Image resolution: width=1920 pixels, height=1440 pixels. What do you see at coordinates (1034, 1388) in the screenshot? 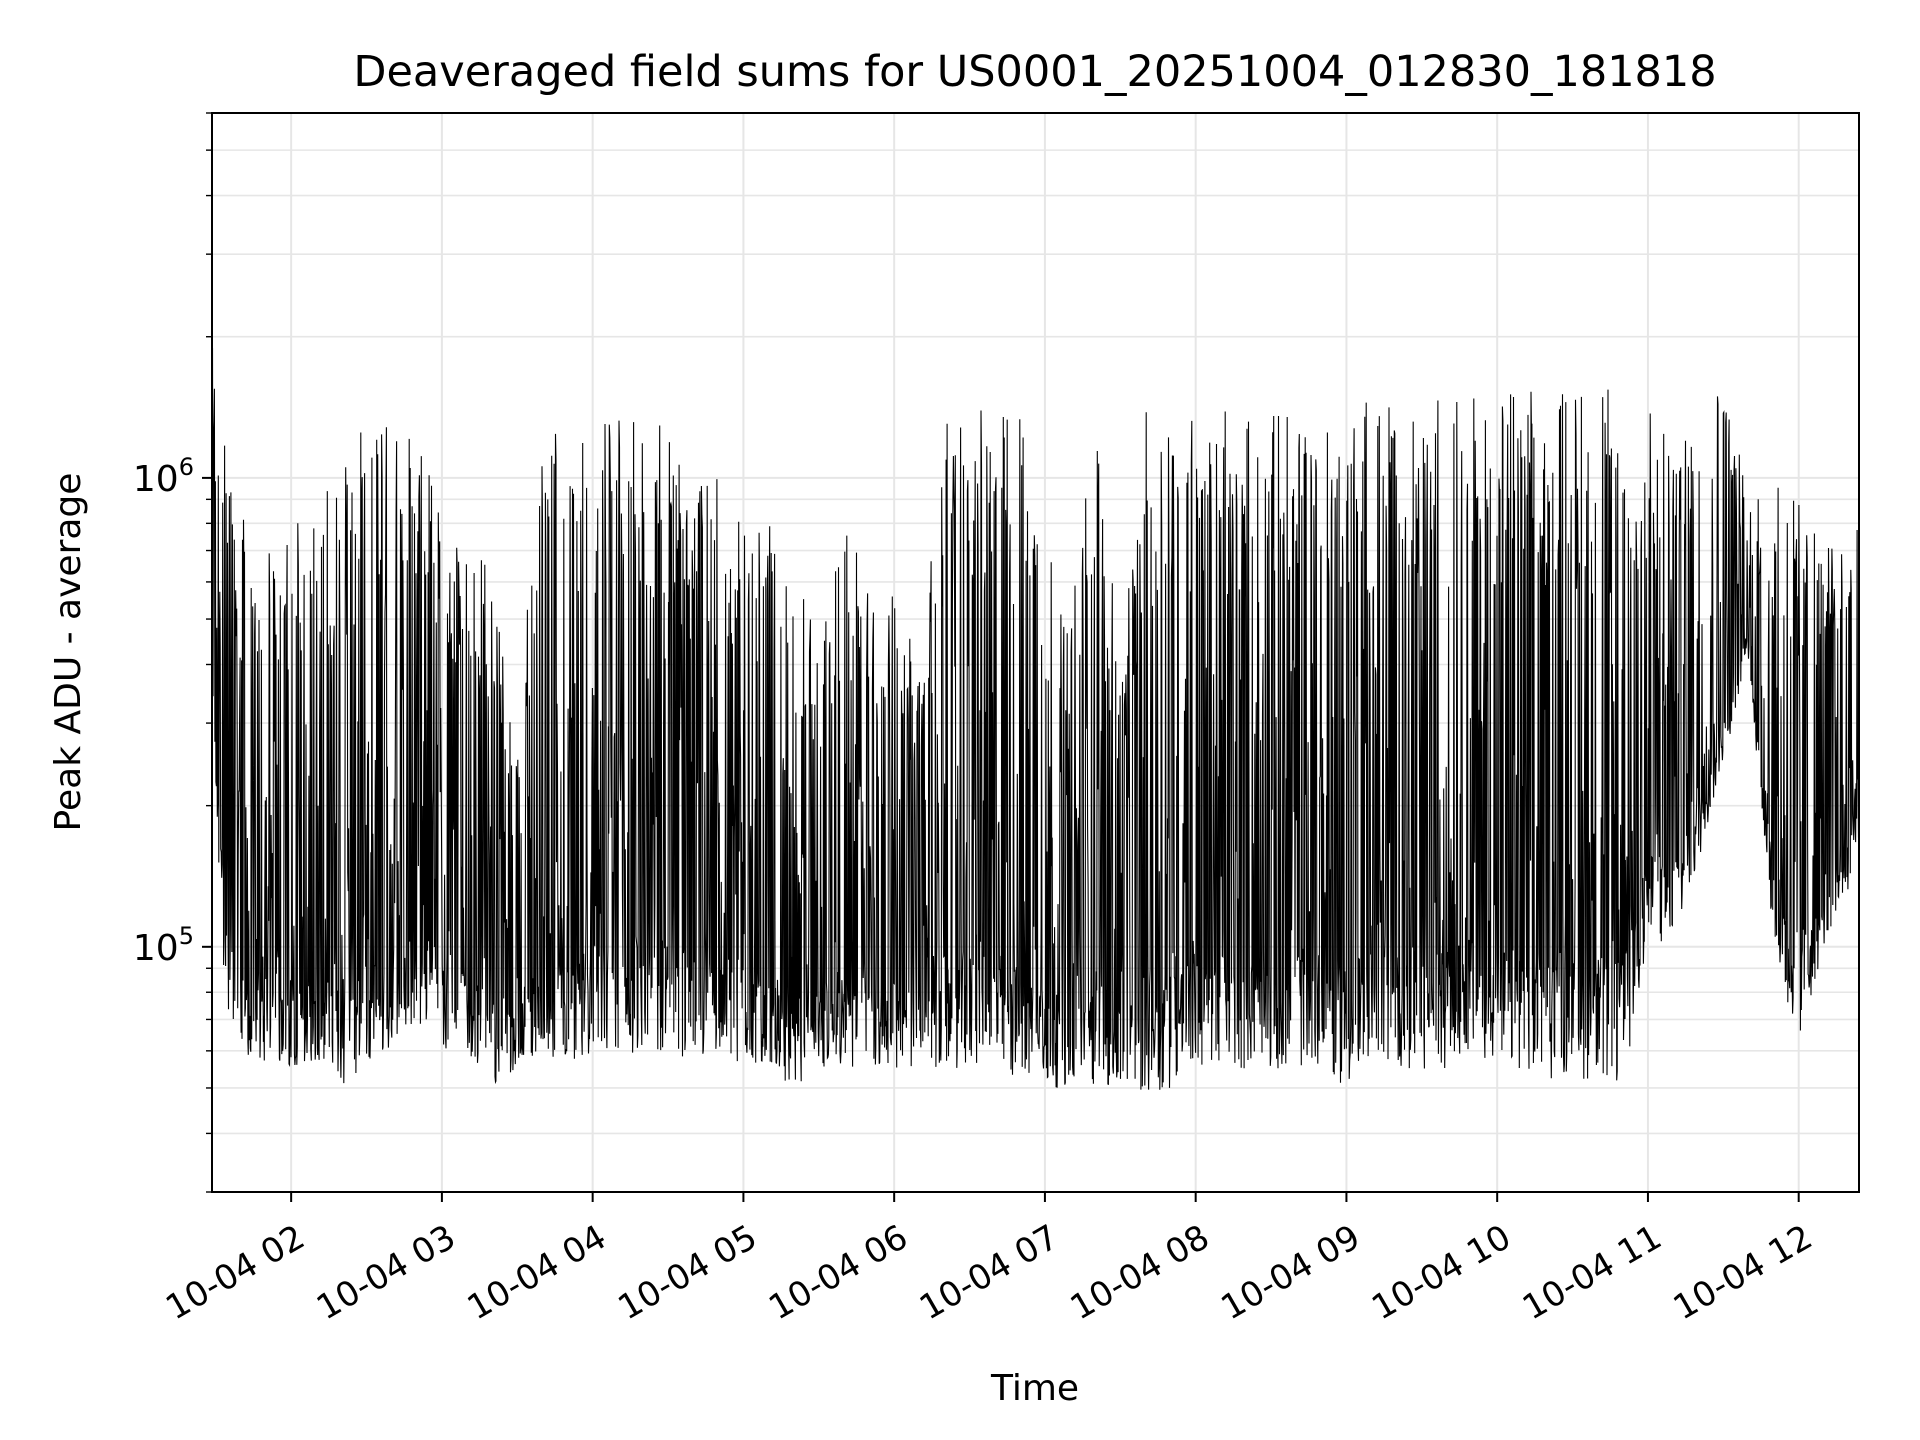
I see `x-axis-label: Time` at bounding box center [1034, 1388].